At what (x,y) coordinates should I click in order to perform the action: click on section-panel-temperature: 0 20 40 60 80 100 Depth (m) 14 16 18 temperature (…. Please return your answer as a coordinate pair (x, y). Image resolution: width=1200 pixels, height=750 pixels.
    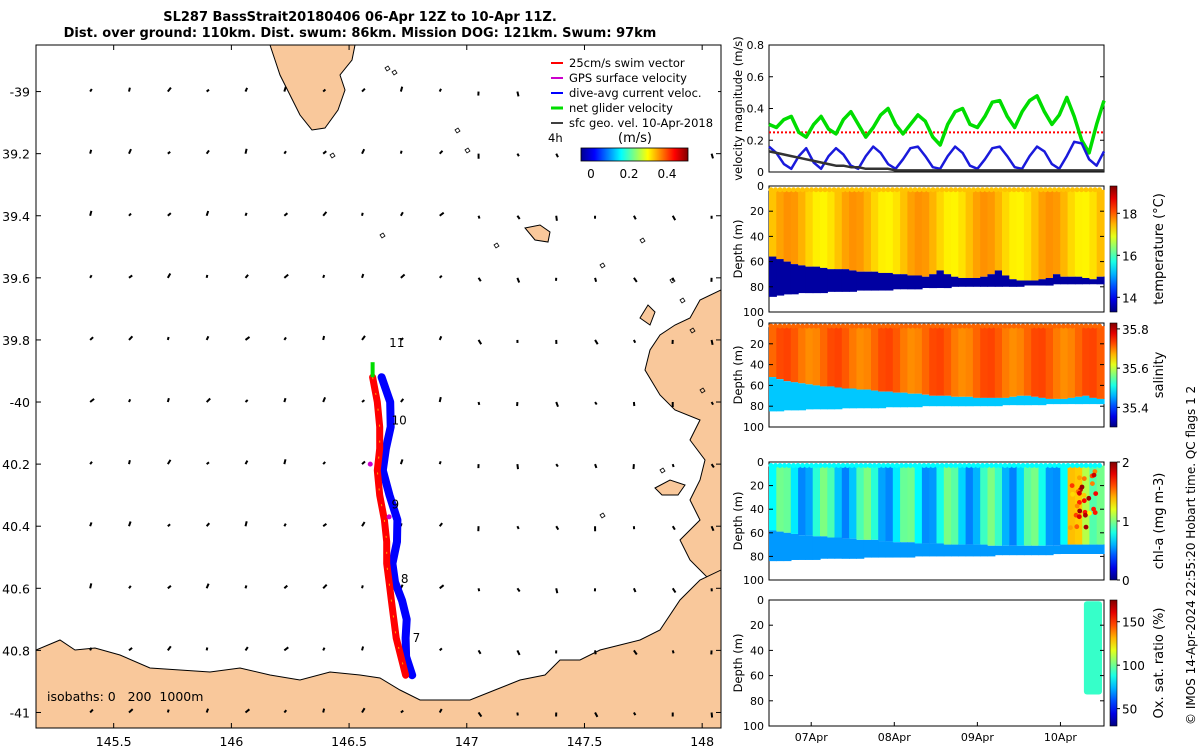
    Looking at the image, I should click on (949, 249).